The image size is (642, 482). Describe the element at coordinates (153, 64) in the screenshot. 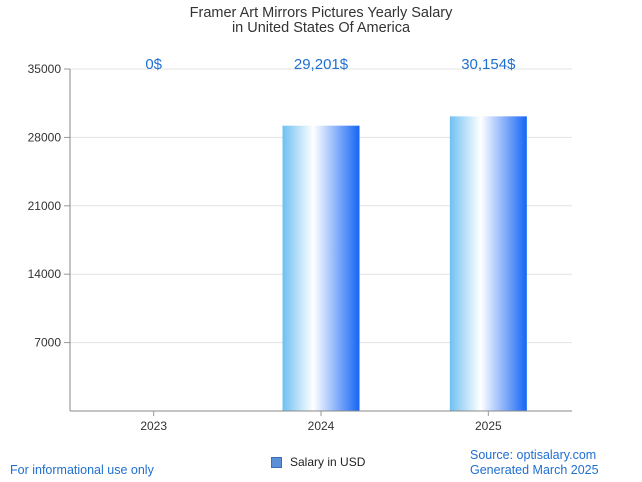

I see `data-label-2023: 0$` at that location.